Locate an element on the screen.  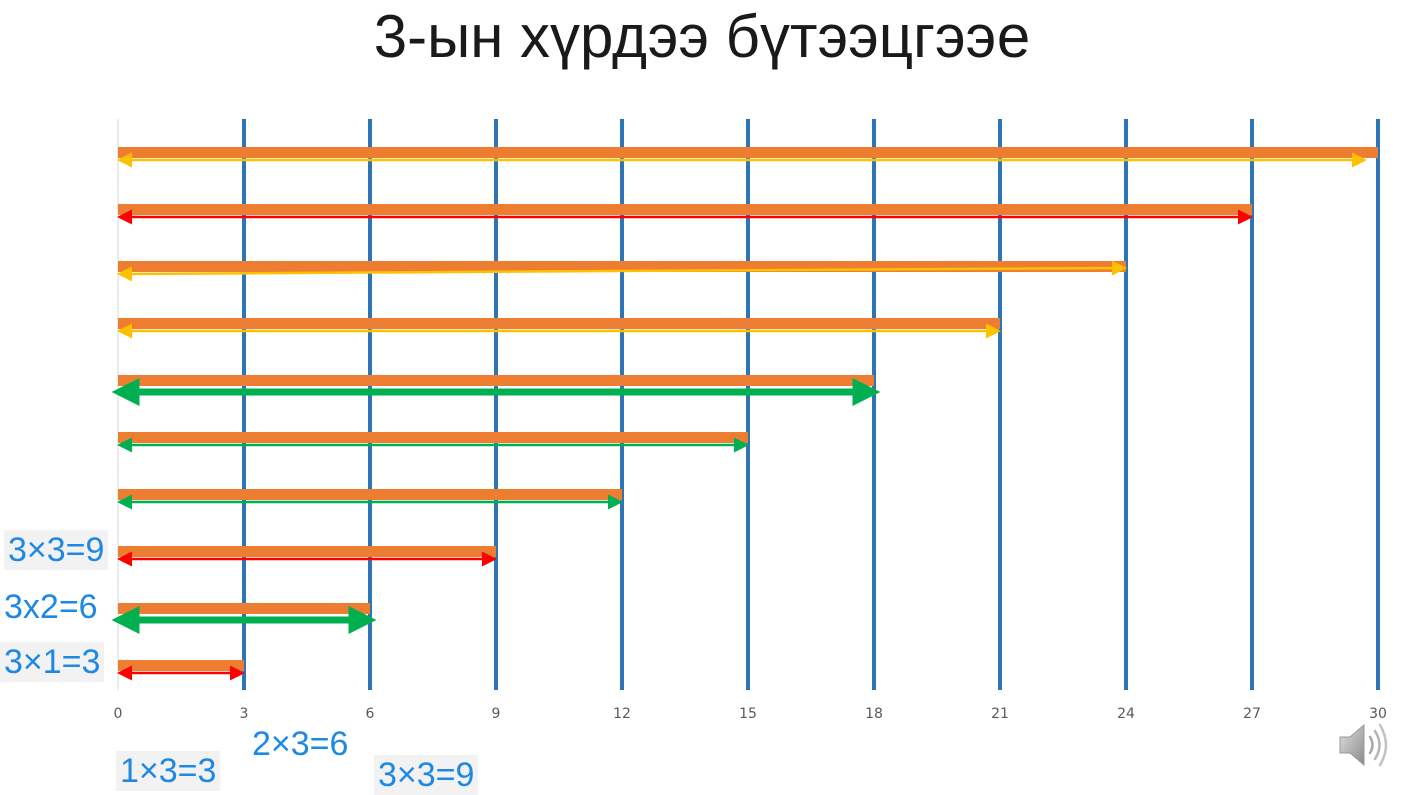
annotation-3x1: 3×1=3 is located at coordinates (52, 662).